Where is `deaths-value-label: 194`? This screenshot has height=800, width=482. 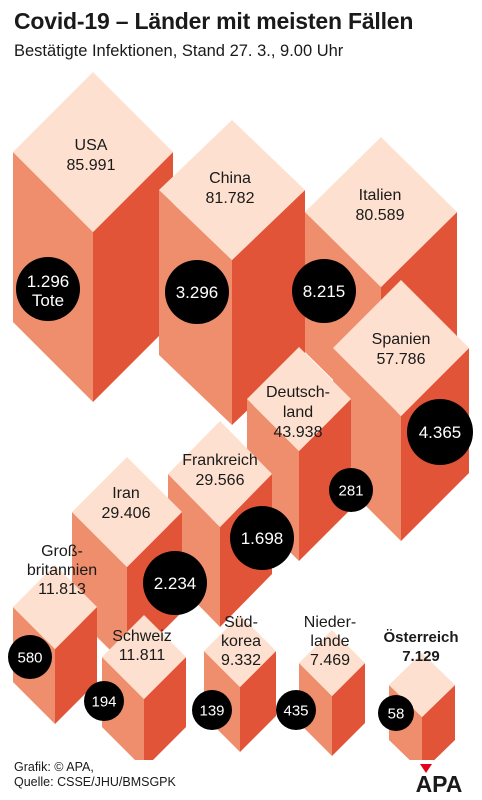
deaths-value-label: 194 is located at coordinates (103, 701).